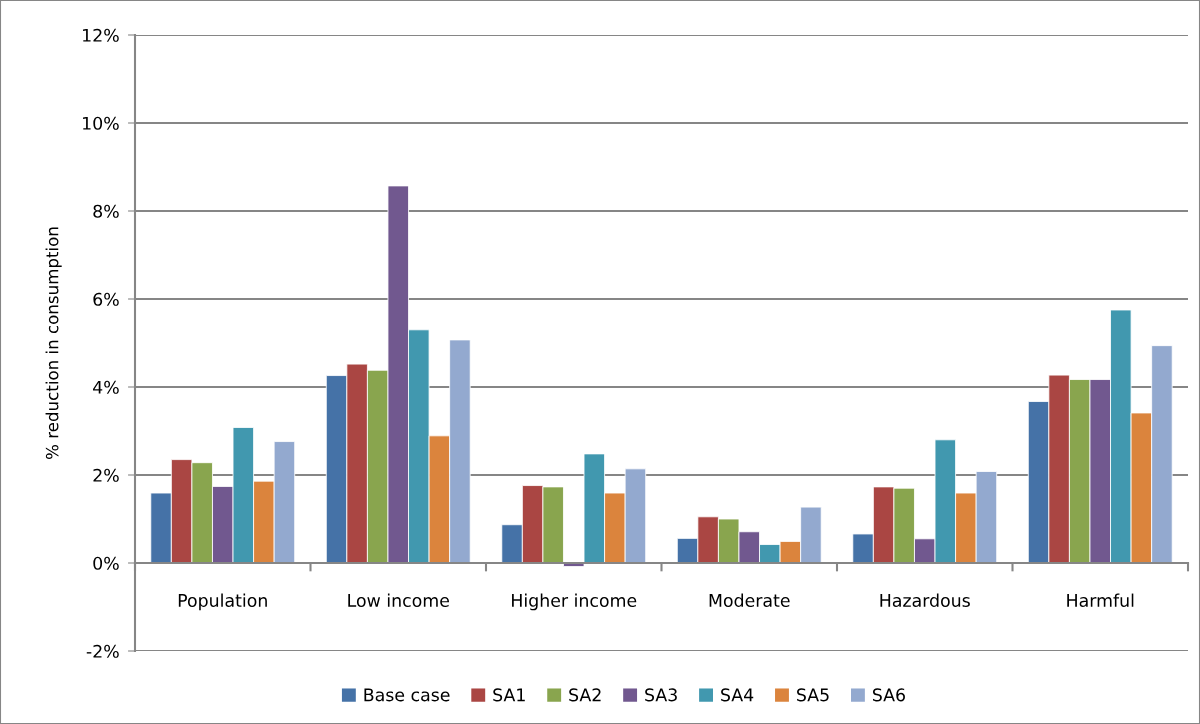 This screenshot has width=1200, height=724. I want to click on legend-label: SA2, so click(585, 695).